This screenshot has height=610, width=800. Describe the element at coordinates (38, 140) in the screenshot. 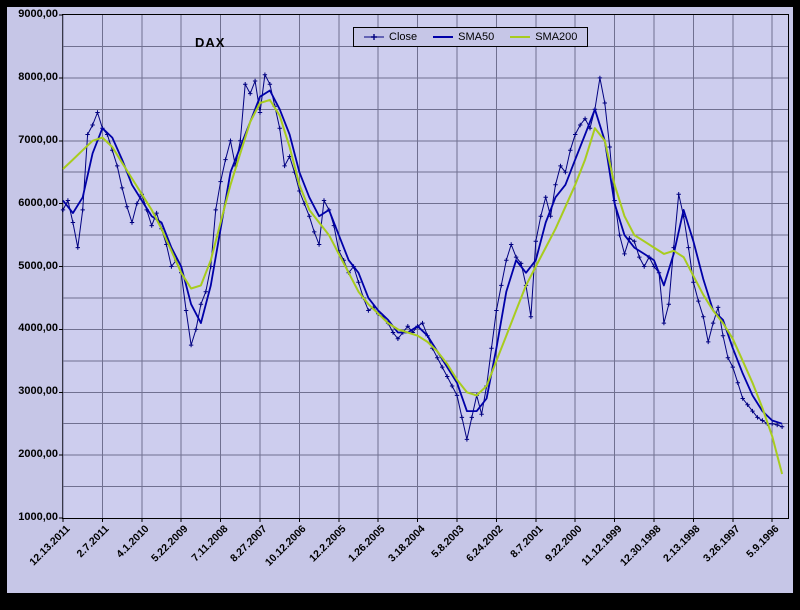

I see `y-axis-label: 7000,00` at that location.